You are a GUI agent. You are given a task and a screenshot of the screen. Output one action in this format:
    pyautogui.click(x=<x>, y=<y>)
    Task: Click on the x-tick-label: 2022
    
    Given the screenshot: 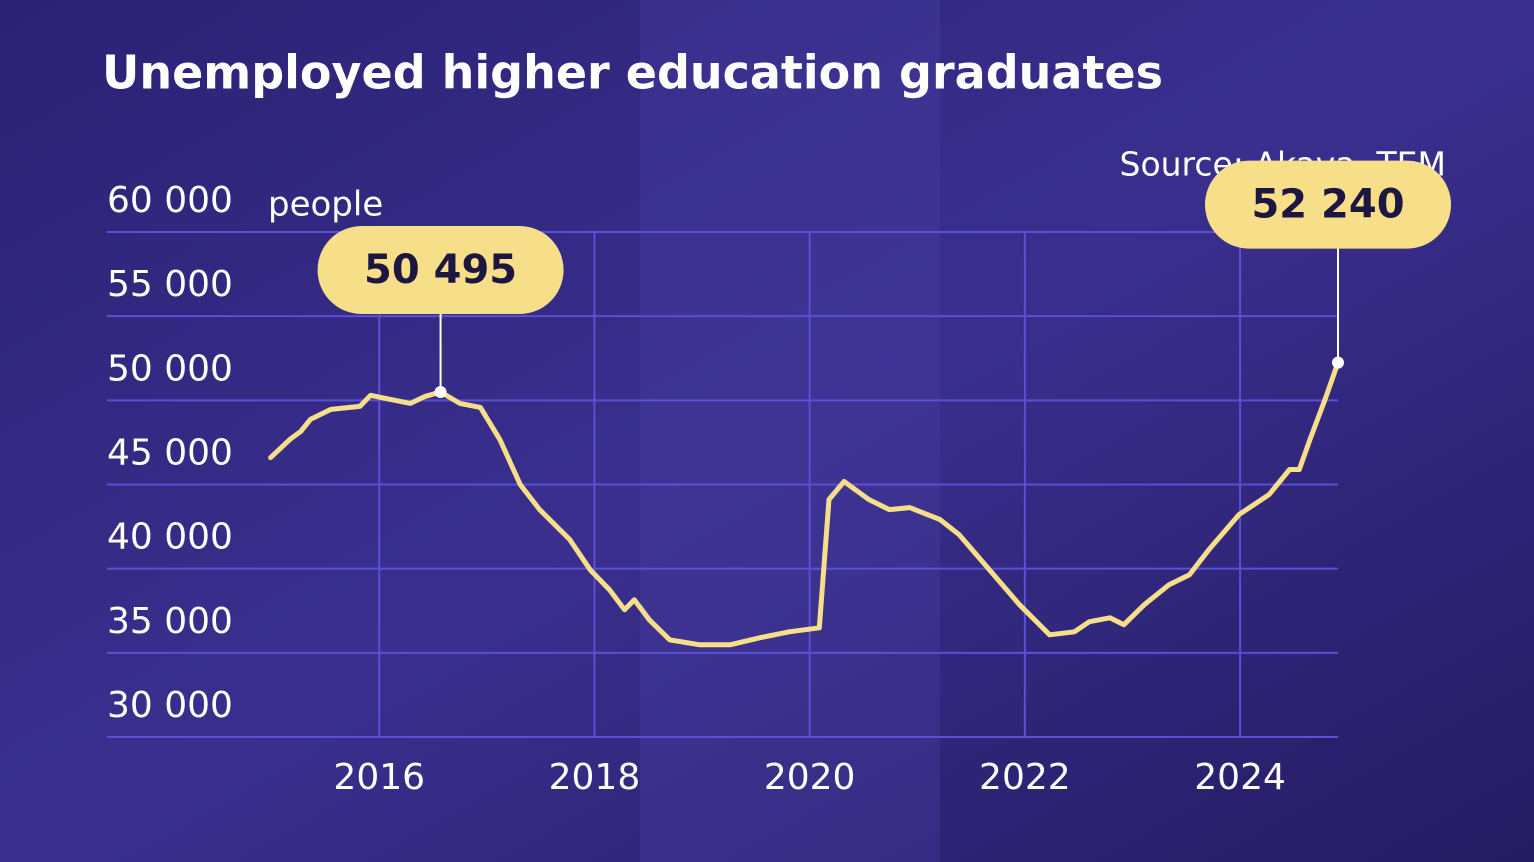 What is the action you would take?
    pyautogui.click(x=1025, y=777)
    